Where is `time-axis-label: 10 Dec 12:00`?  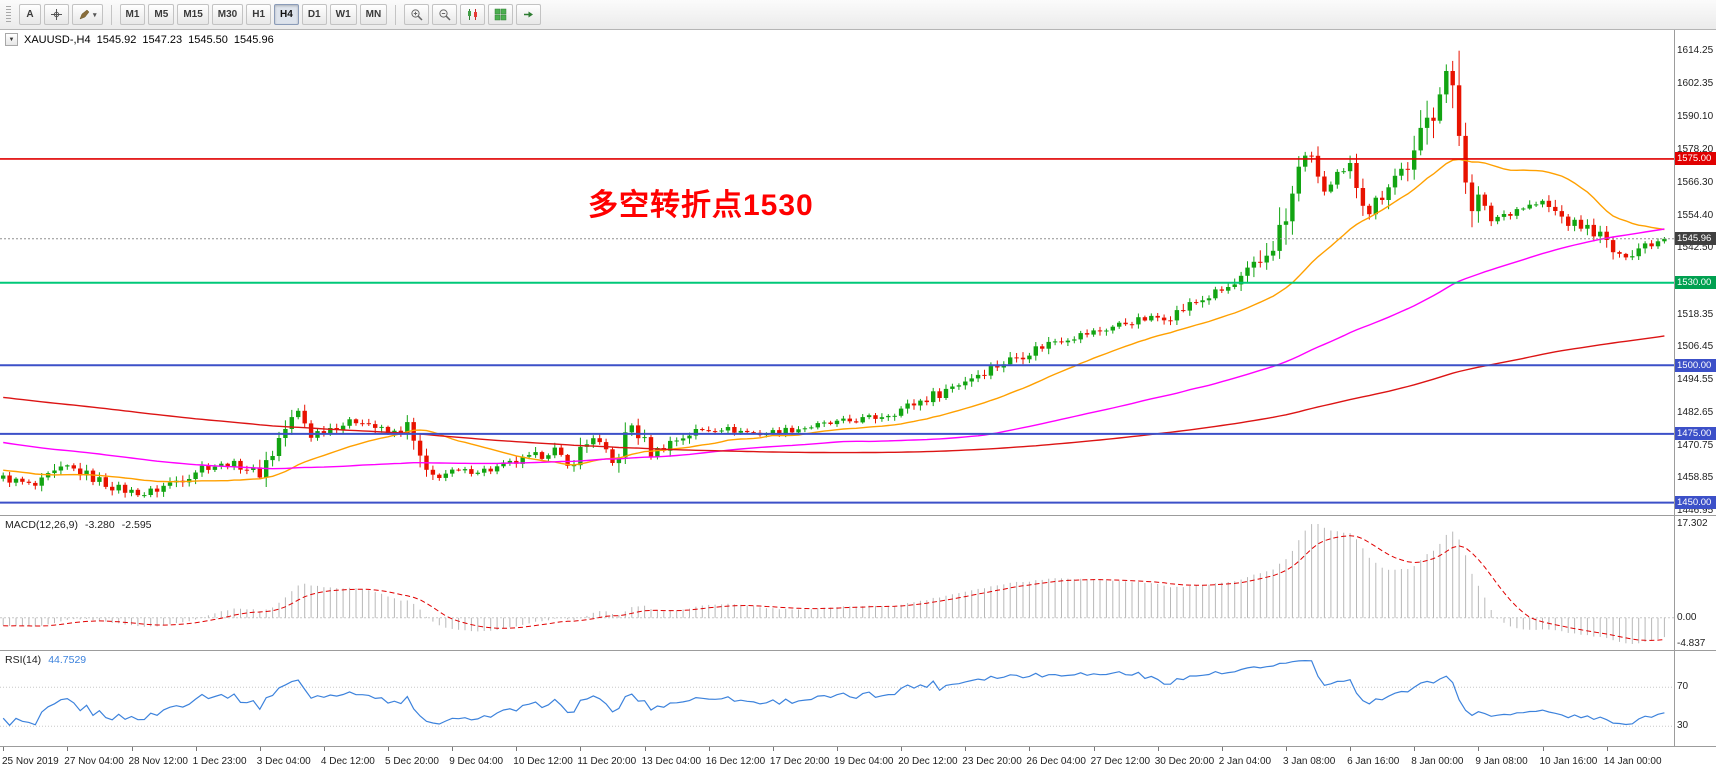
time-axis-label: 10 Dec 12:00 is located at coordinates (543, 761).